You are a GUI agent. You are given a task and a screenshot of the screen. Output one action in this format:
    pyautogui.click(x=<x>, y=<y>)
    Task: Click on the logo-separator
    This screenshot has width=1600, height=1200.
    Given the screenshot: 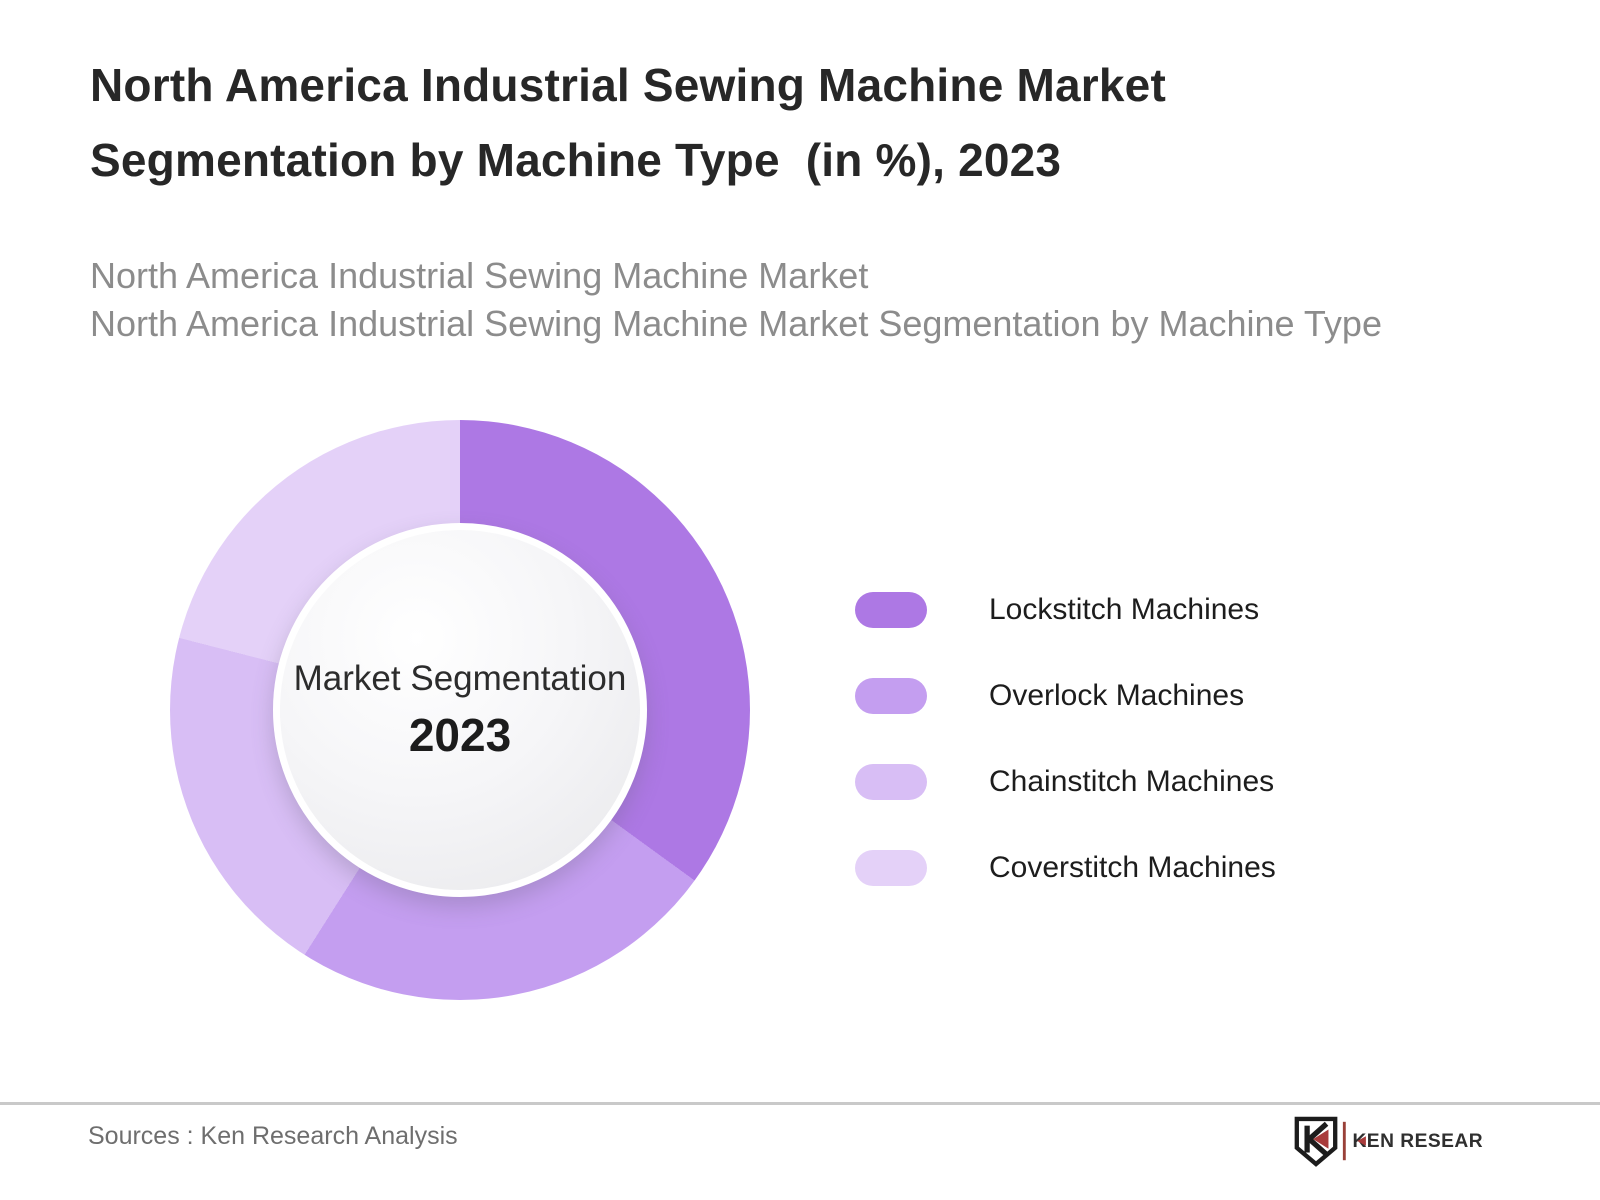 What is the action you would take?
    pyautogui.click(x=1344, y=1141)
    